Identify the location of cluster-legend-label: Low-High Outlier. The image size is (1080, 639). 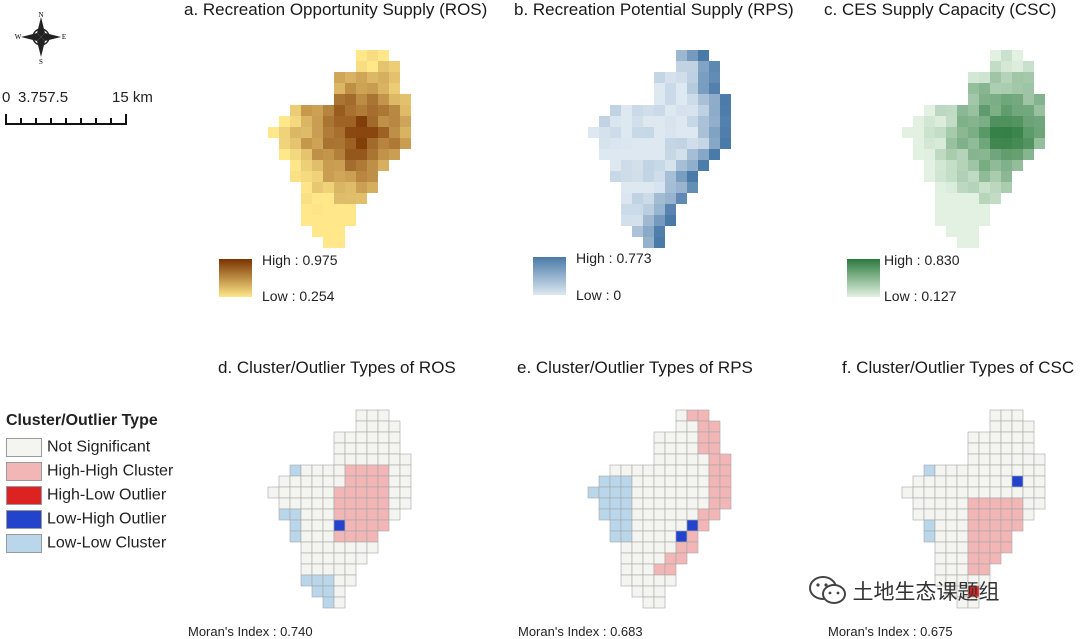
(107, 519).